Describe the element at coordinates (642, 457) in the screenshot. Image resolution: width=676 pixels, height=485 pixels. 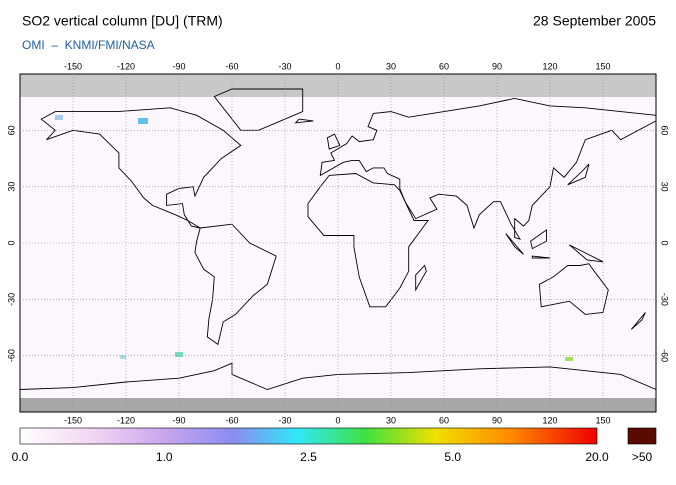
I see `colorbar-overflow-label: >50` at that location.